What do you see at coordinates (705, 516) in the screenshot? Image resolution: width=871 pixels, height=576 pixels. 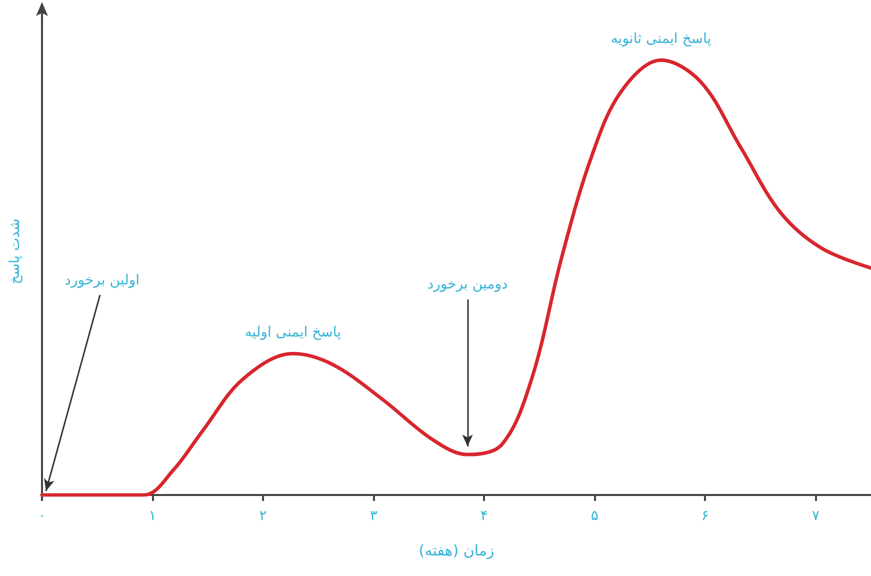 I see `x-tick-label: ۶` at bounding box center [705, 516].